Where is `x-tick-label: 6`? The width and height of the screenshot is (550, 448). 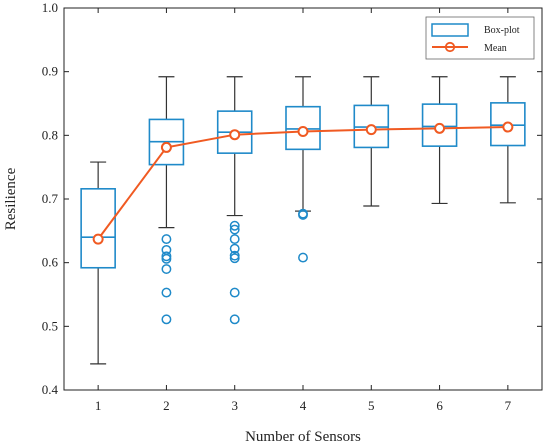
x-tick-label: 6 is located at coordinates (439, 405).